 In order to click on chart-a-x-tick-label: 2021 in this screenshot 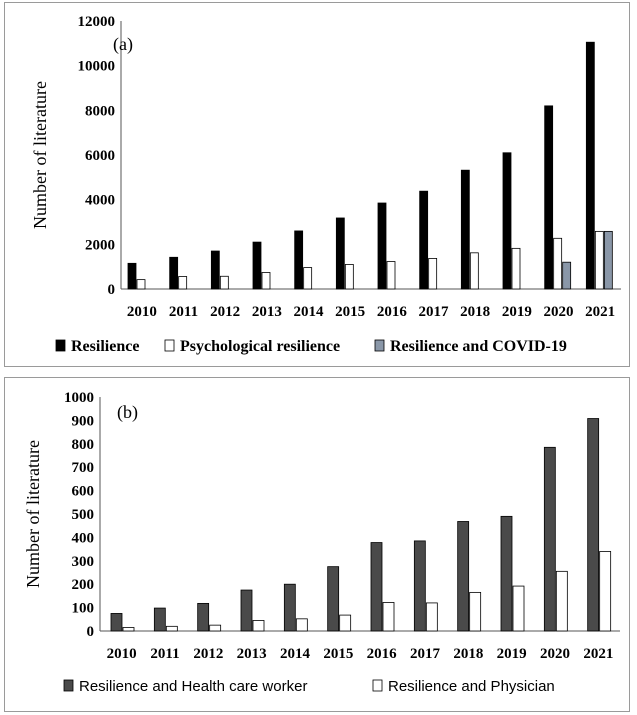, I will do `click(600, 312)`.